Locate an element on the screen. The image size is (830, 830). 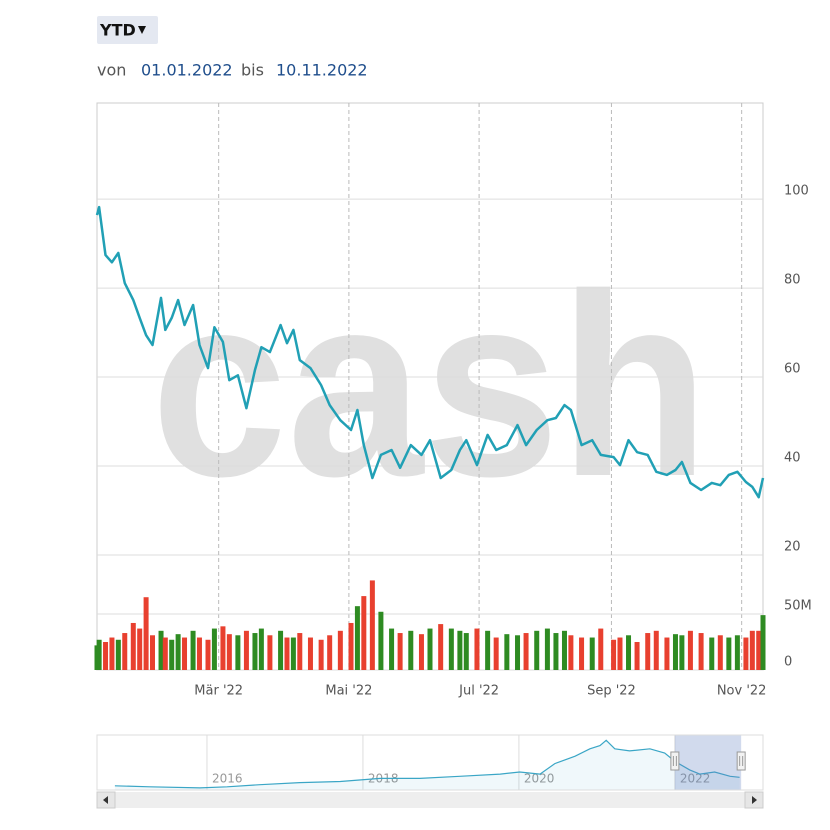
navigator-frame is located at coordinates (430, 762).